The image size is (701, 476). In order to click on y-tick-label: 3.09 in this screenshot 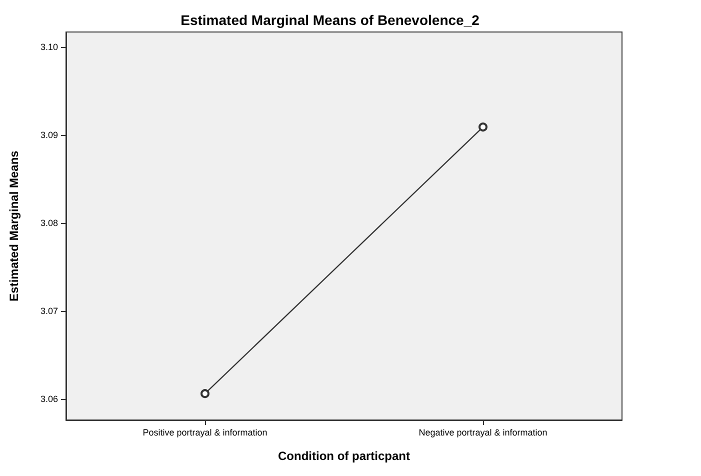, I will do `click(49, 135)`.